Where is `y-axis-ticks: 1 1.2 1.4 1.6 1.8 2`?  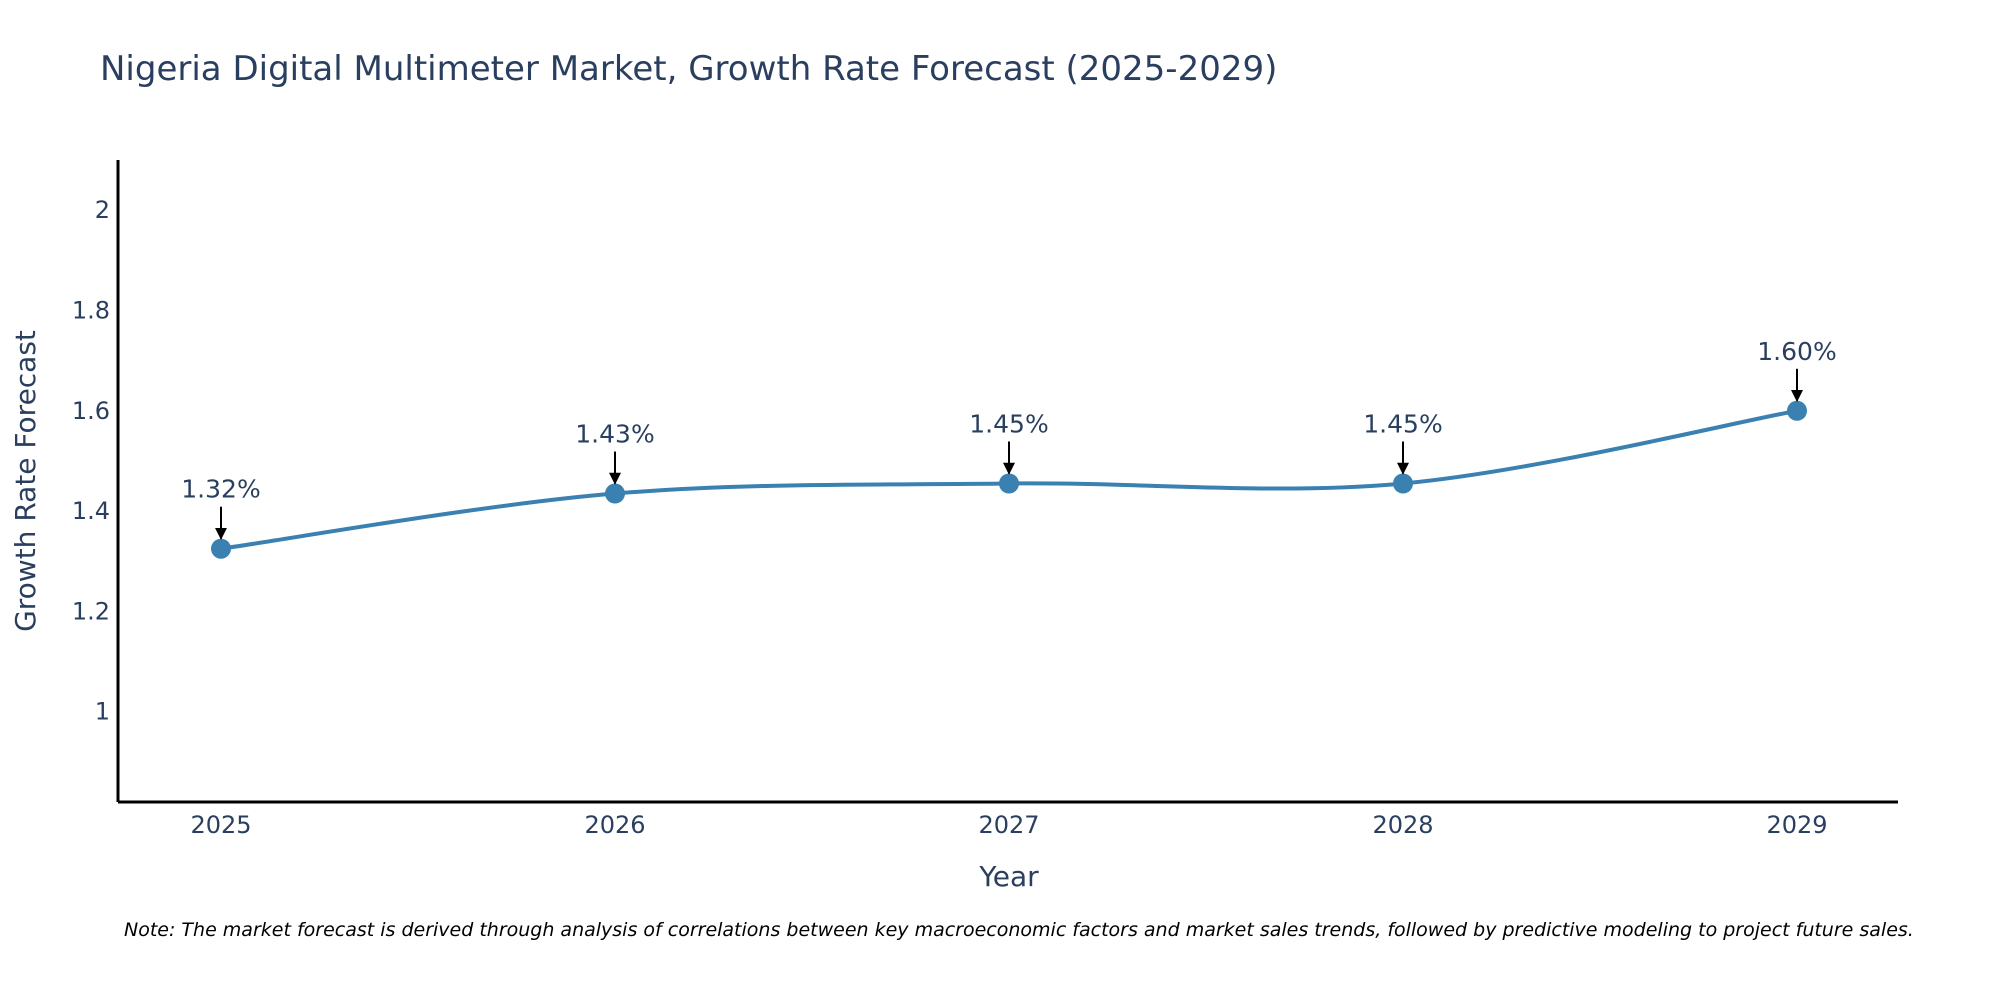
y-axis-ticks: 1 1.2 1.4 1.6 1.8 2 is located at coordinates (91, 461).